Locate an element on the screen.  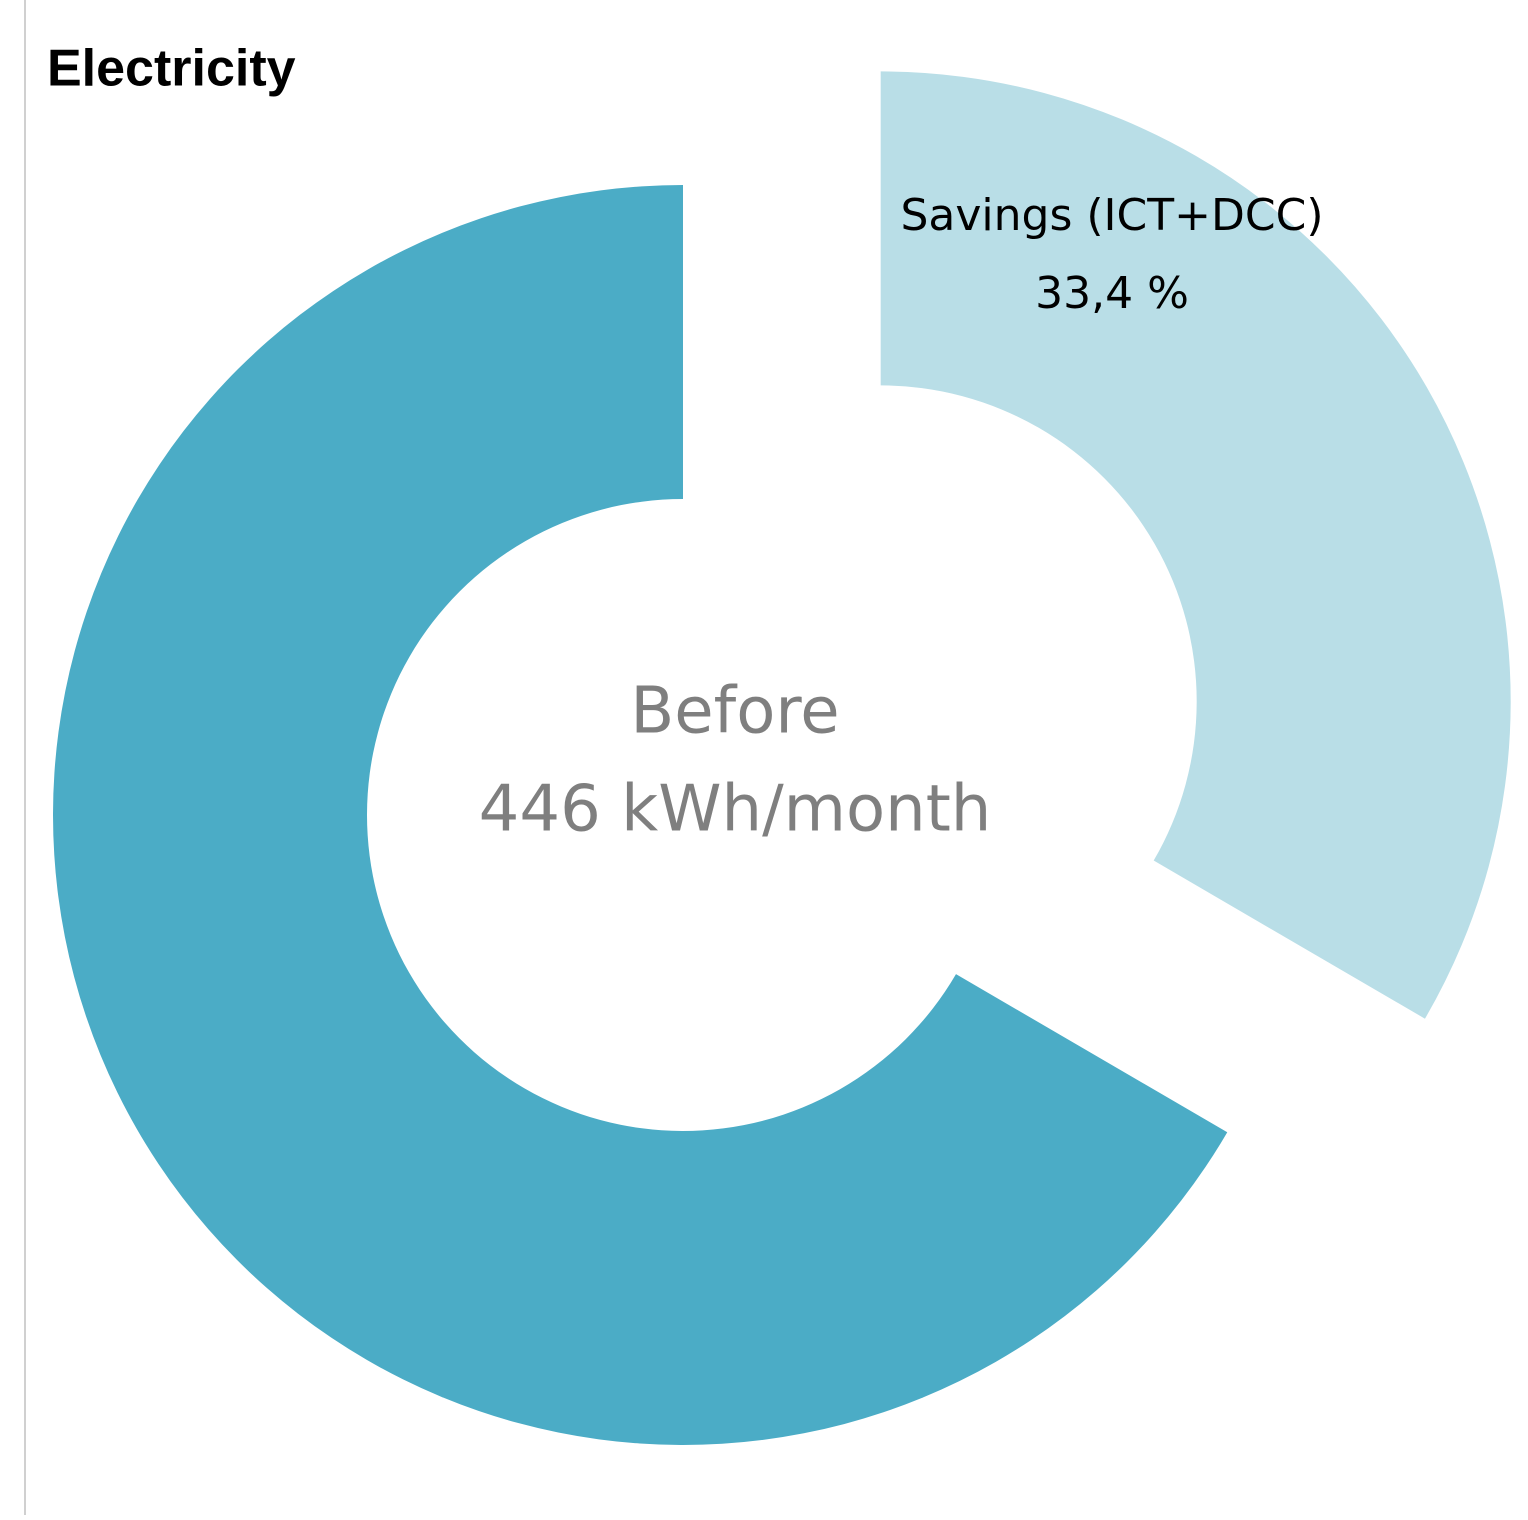
chart-title: Electricity is located at coordinates (171, 69).